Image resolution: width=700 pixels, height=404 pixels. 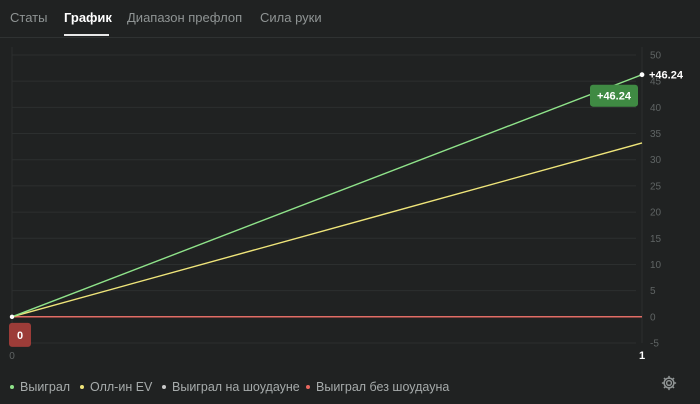 What do you see at coordinates (656, 82) in the screenshot?
I see `y-tick-label: 45` at bounding box center [656, 82].